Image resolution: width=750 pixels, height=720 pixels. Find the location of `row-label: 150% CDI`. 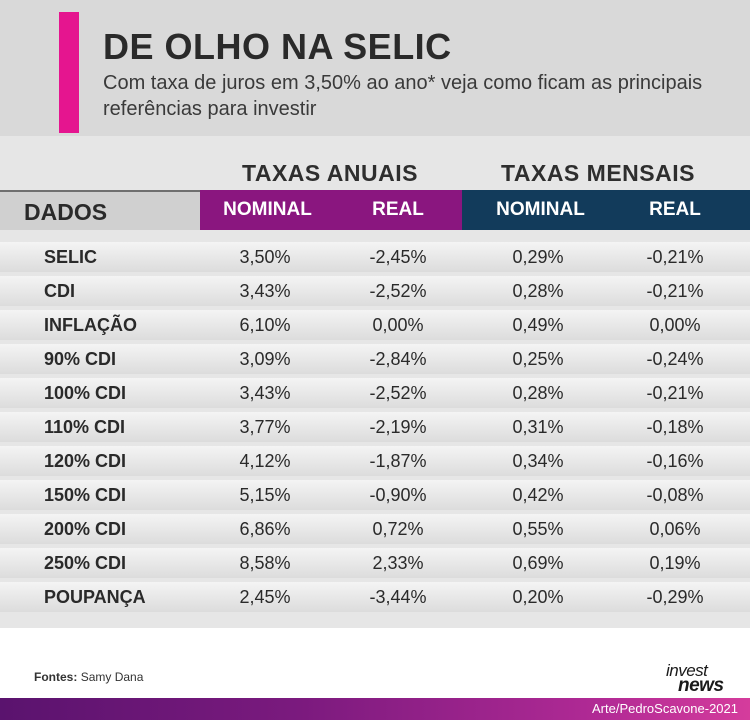

row-label: 150% CDI is located at coordinates (85, 495).